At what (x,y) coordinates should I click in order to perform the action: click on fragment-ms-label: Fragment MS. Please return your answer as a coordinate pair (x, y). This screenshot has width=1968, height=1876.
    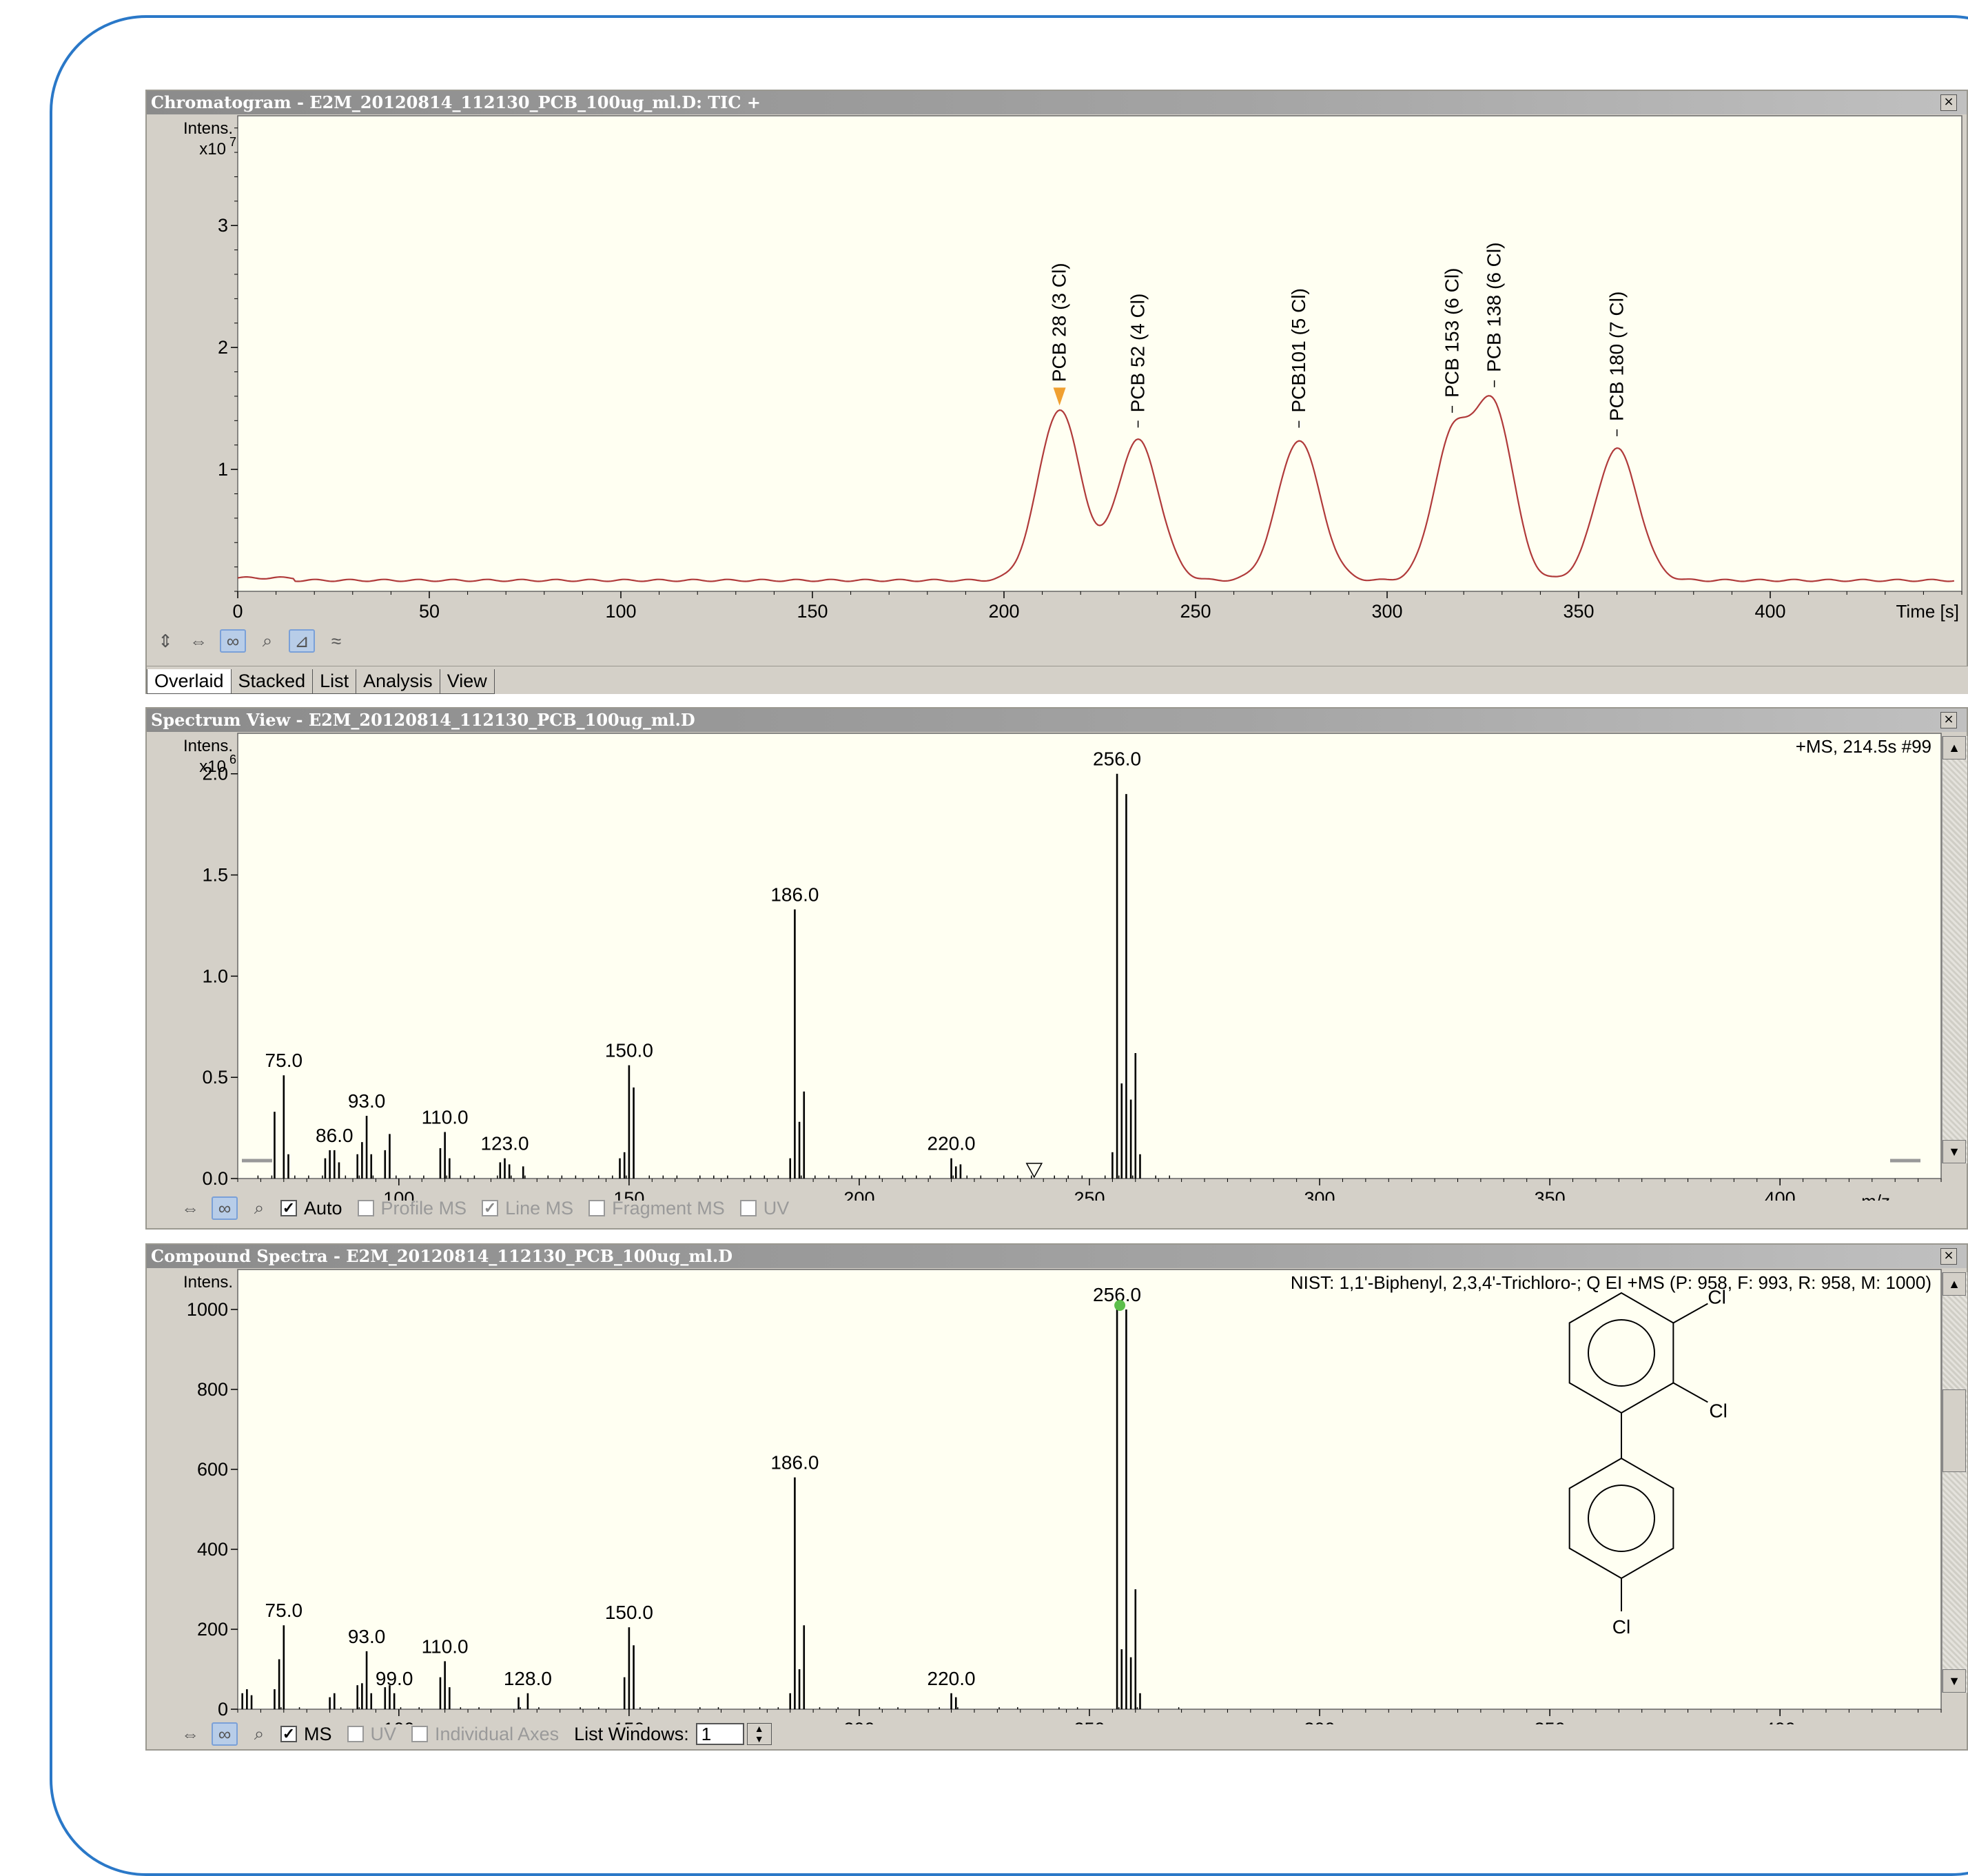
    Looking at the image, I should click on (668, 1208).